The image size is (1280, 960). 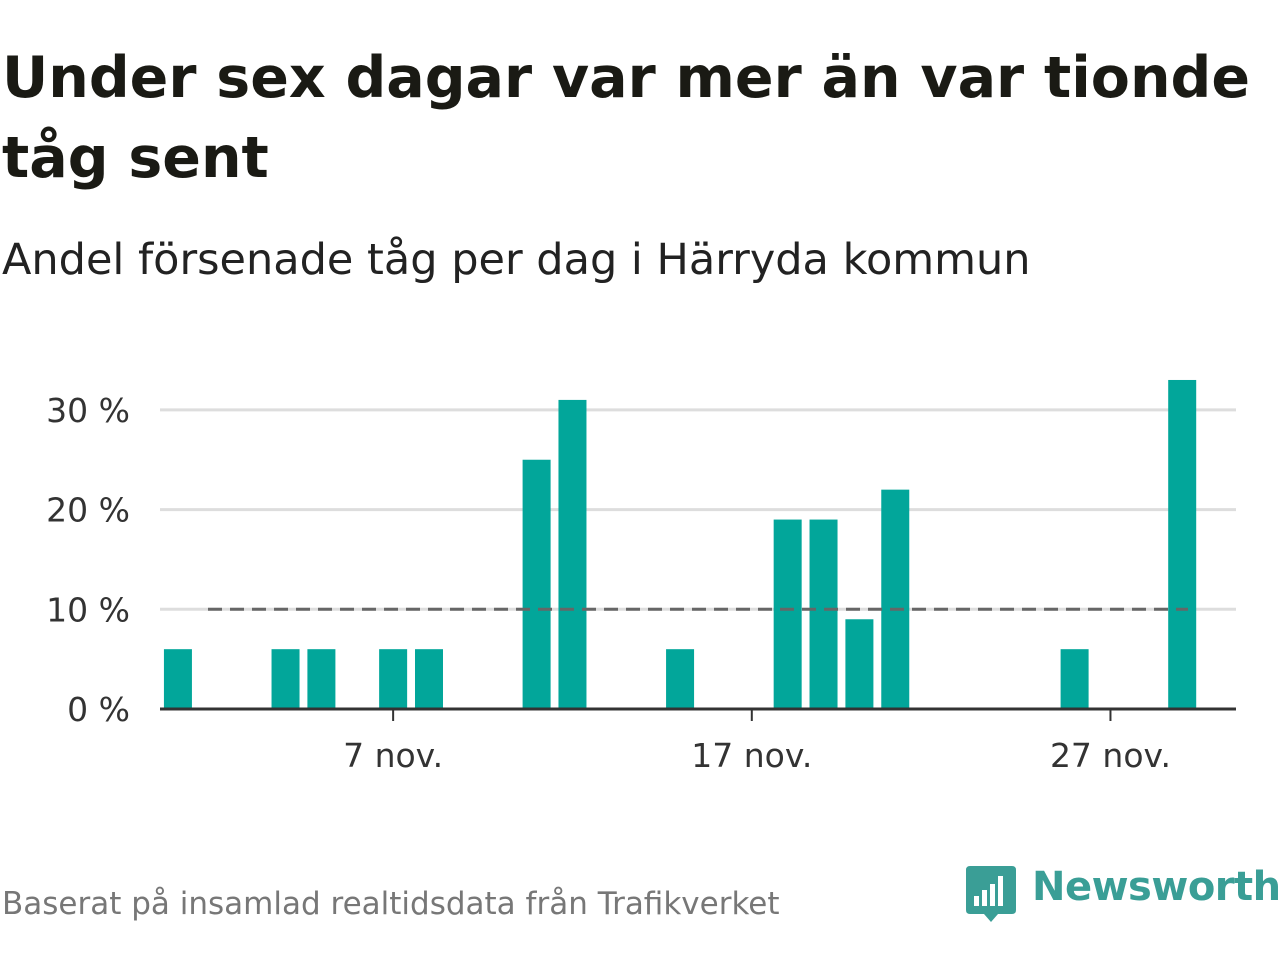 I want to click on y-tick-label: 10 %, so click(x=88, y=609).